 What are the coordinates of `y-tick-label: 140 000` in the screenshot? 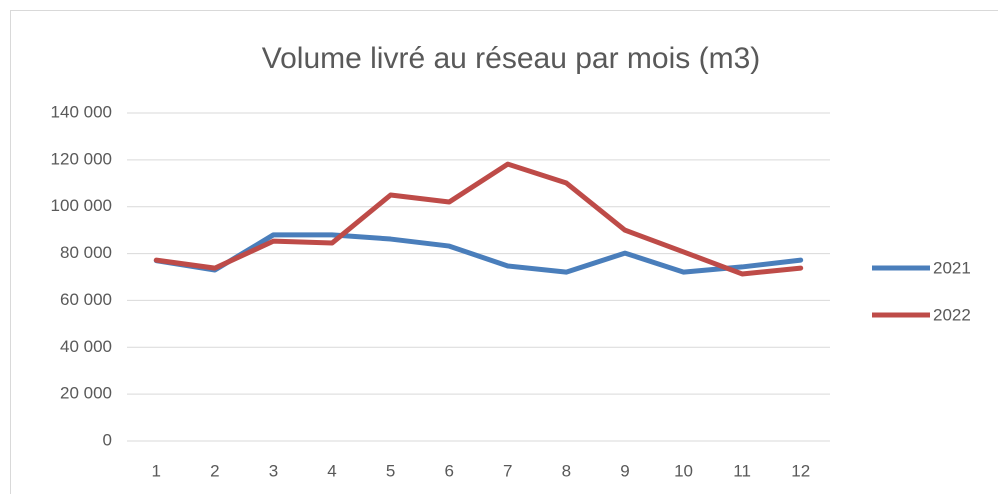 It's located at (81, 111).